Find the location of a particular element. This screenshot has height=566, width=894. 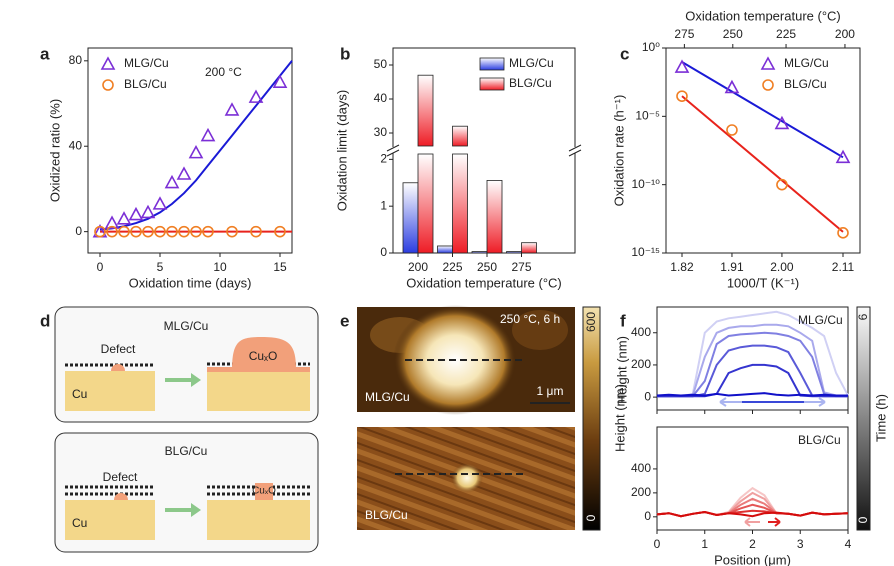

y-tick-label: 50 is located at coordinates (381, 64).